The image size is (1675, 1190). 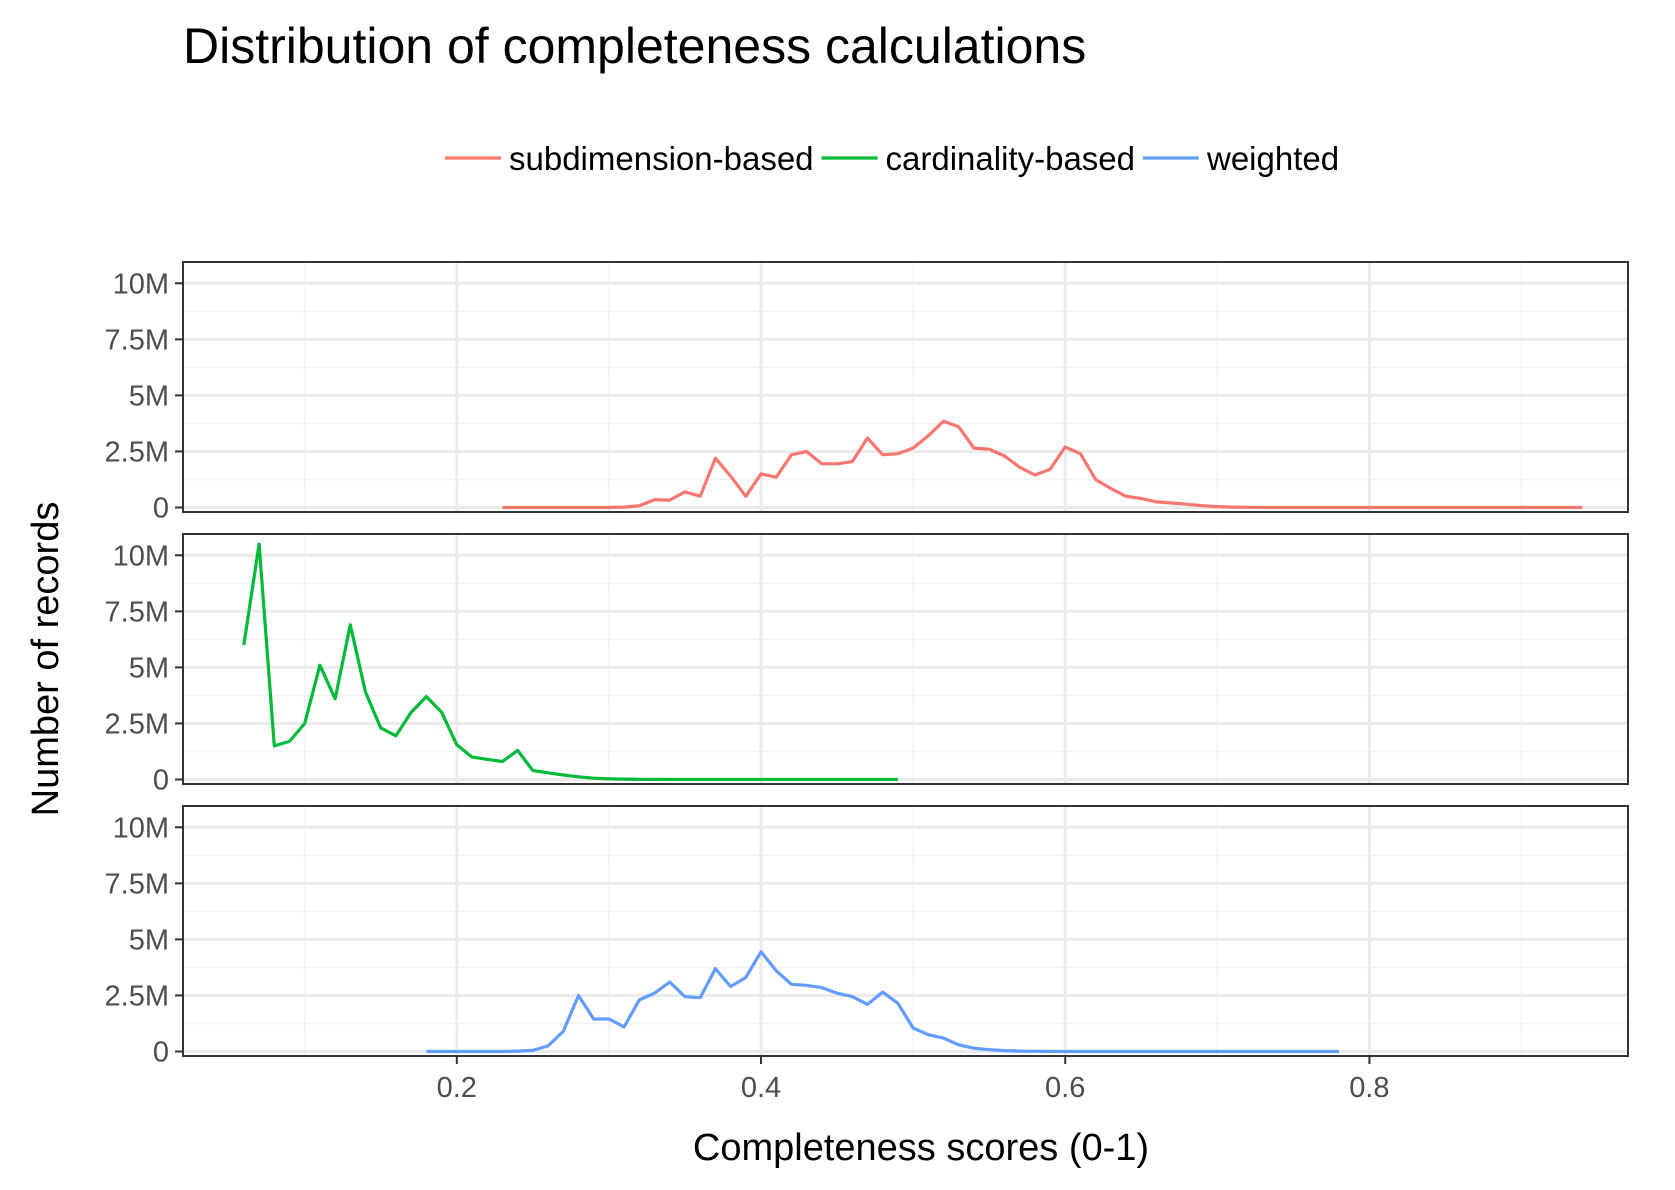 I want to click on legend-item-subdimension-based: subdimension-based, so click(x=629, y=158).